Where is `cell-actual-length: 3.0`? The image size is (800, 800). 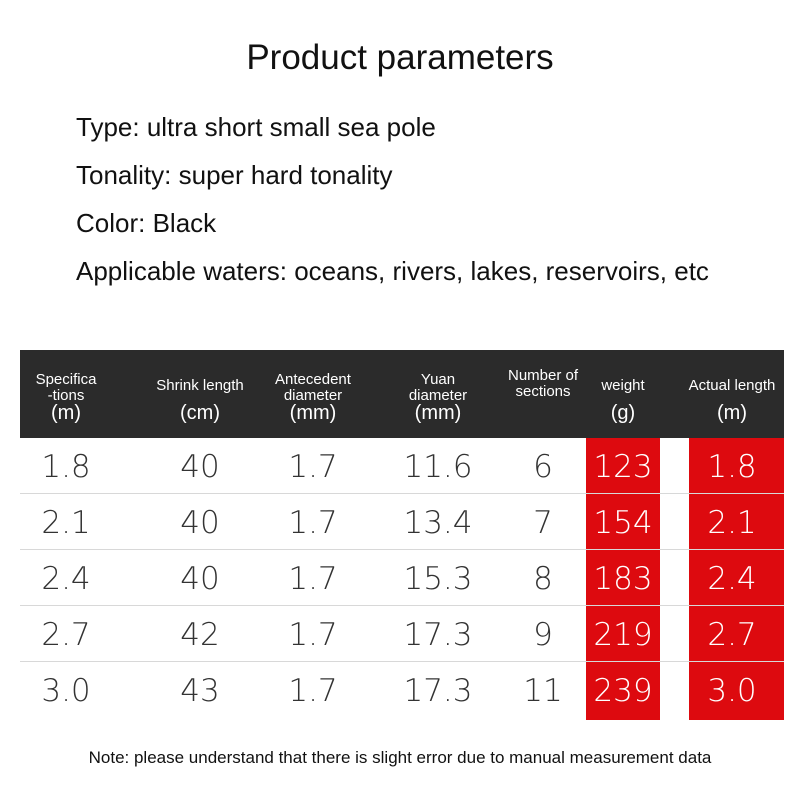
cell-actual-length: 3.0 is located at coordinates (732, 691).